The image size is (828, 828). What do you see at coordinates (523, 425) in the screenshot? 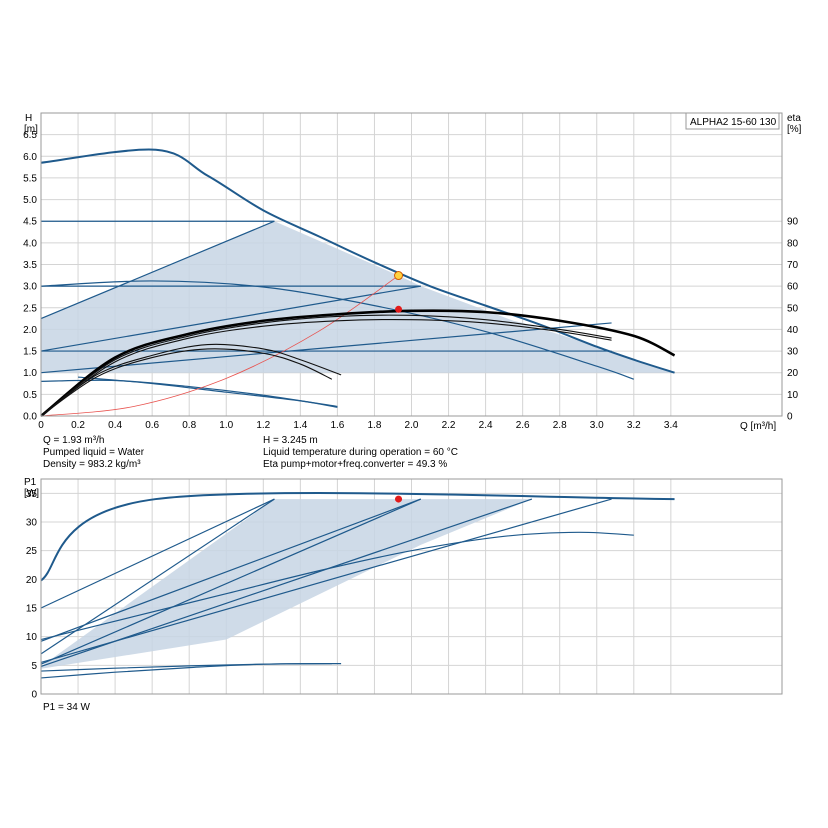
I see `x-tick-label: 2.6` at bounding box center [523, 425].